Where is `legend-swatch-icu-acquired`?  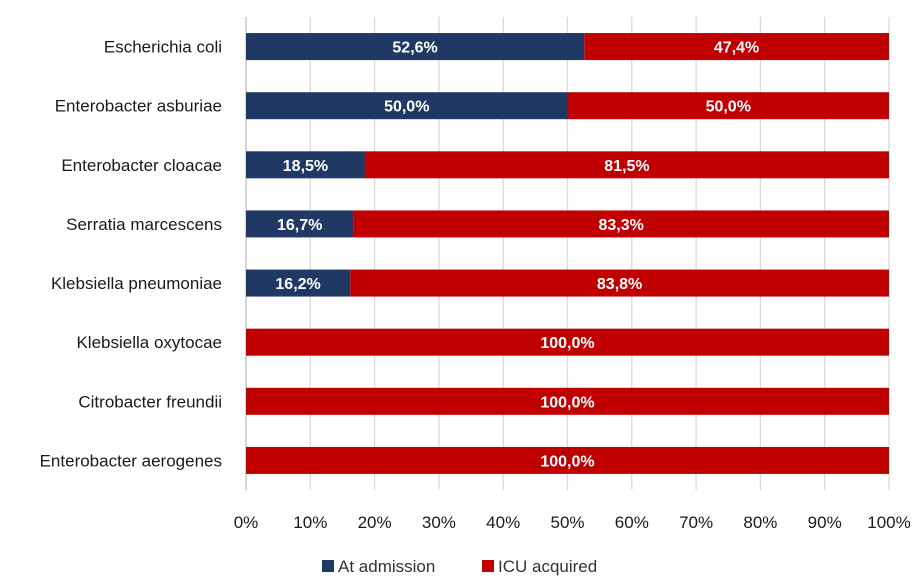 legend-swatch-icu-acquired is located at coordinates (488, 566).